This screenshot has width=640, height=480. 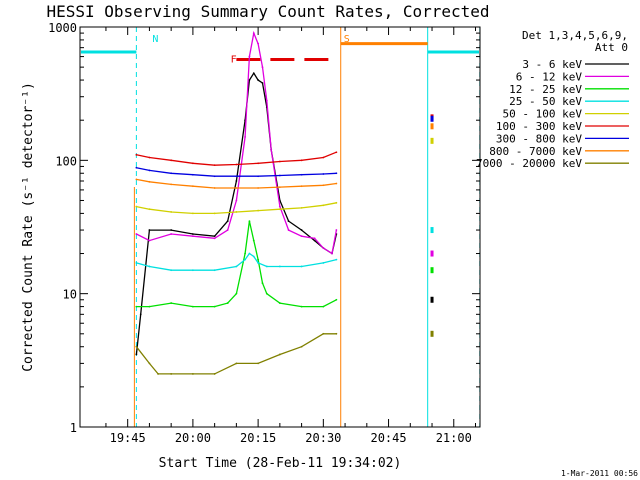 What do you see at coordinates (193, 438) in the screenshot?
I see `x-tick-label: 20:00` at bounding box center [193, 438].